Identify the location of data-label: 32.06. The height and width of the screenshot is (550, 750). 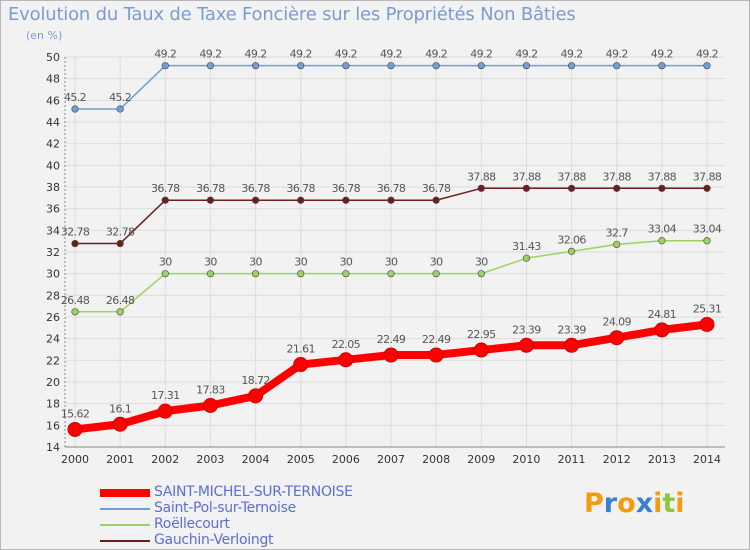
(571, 239).